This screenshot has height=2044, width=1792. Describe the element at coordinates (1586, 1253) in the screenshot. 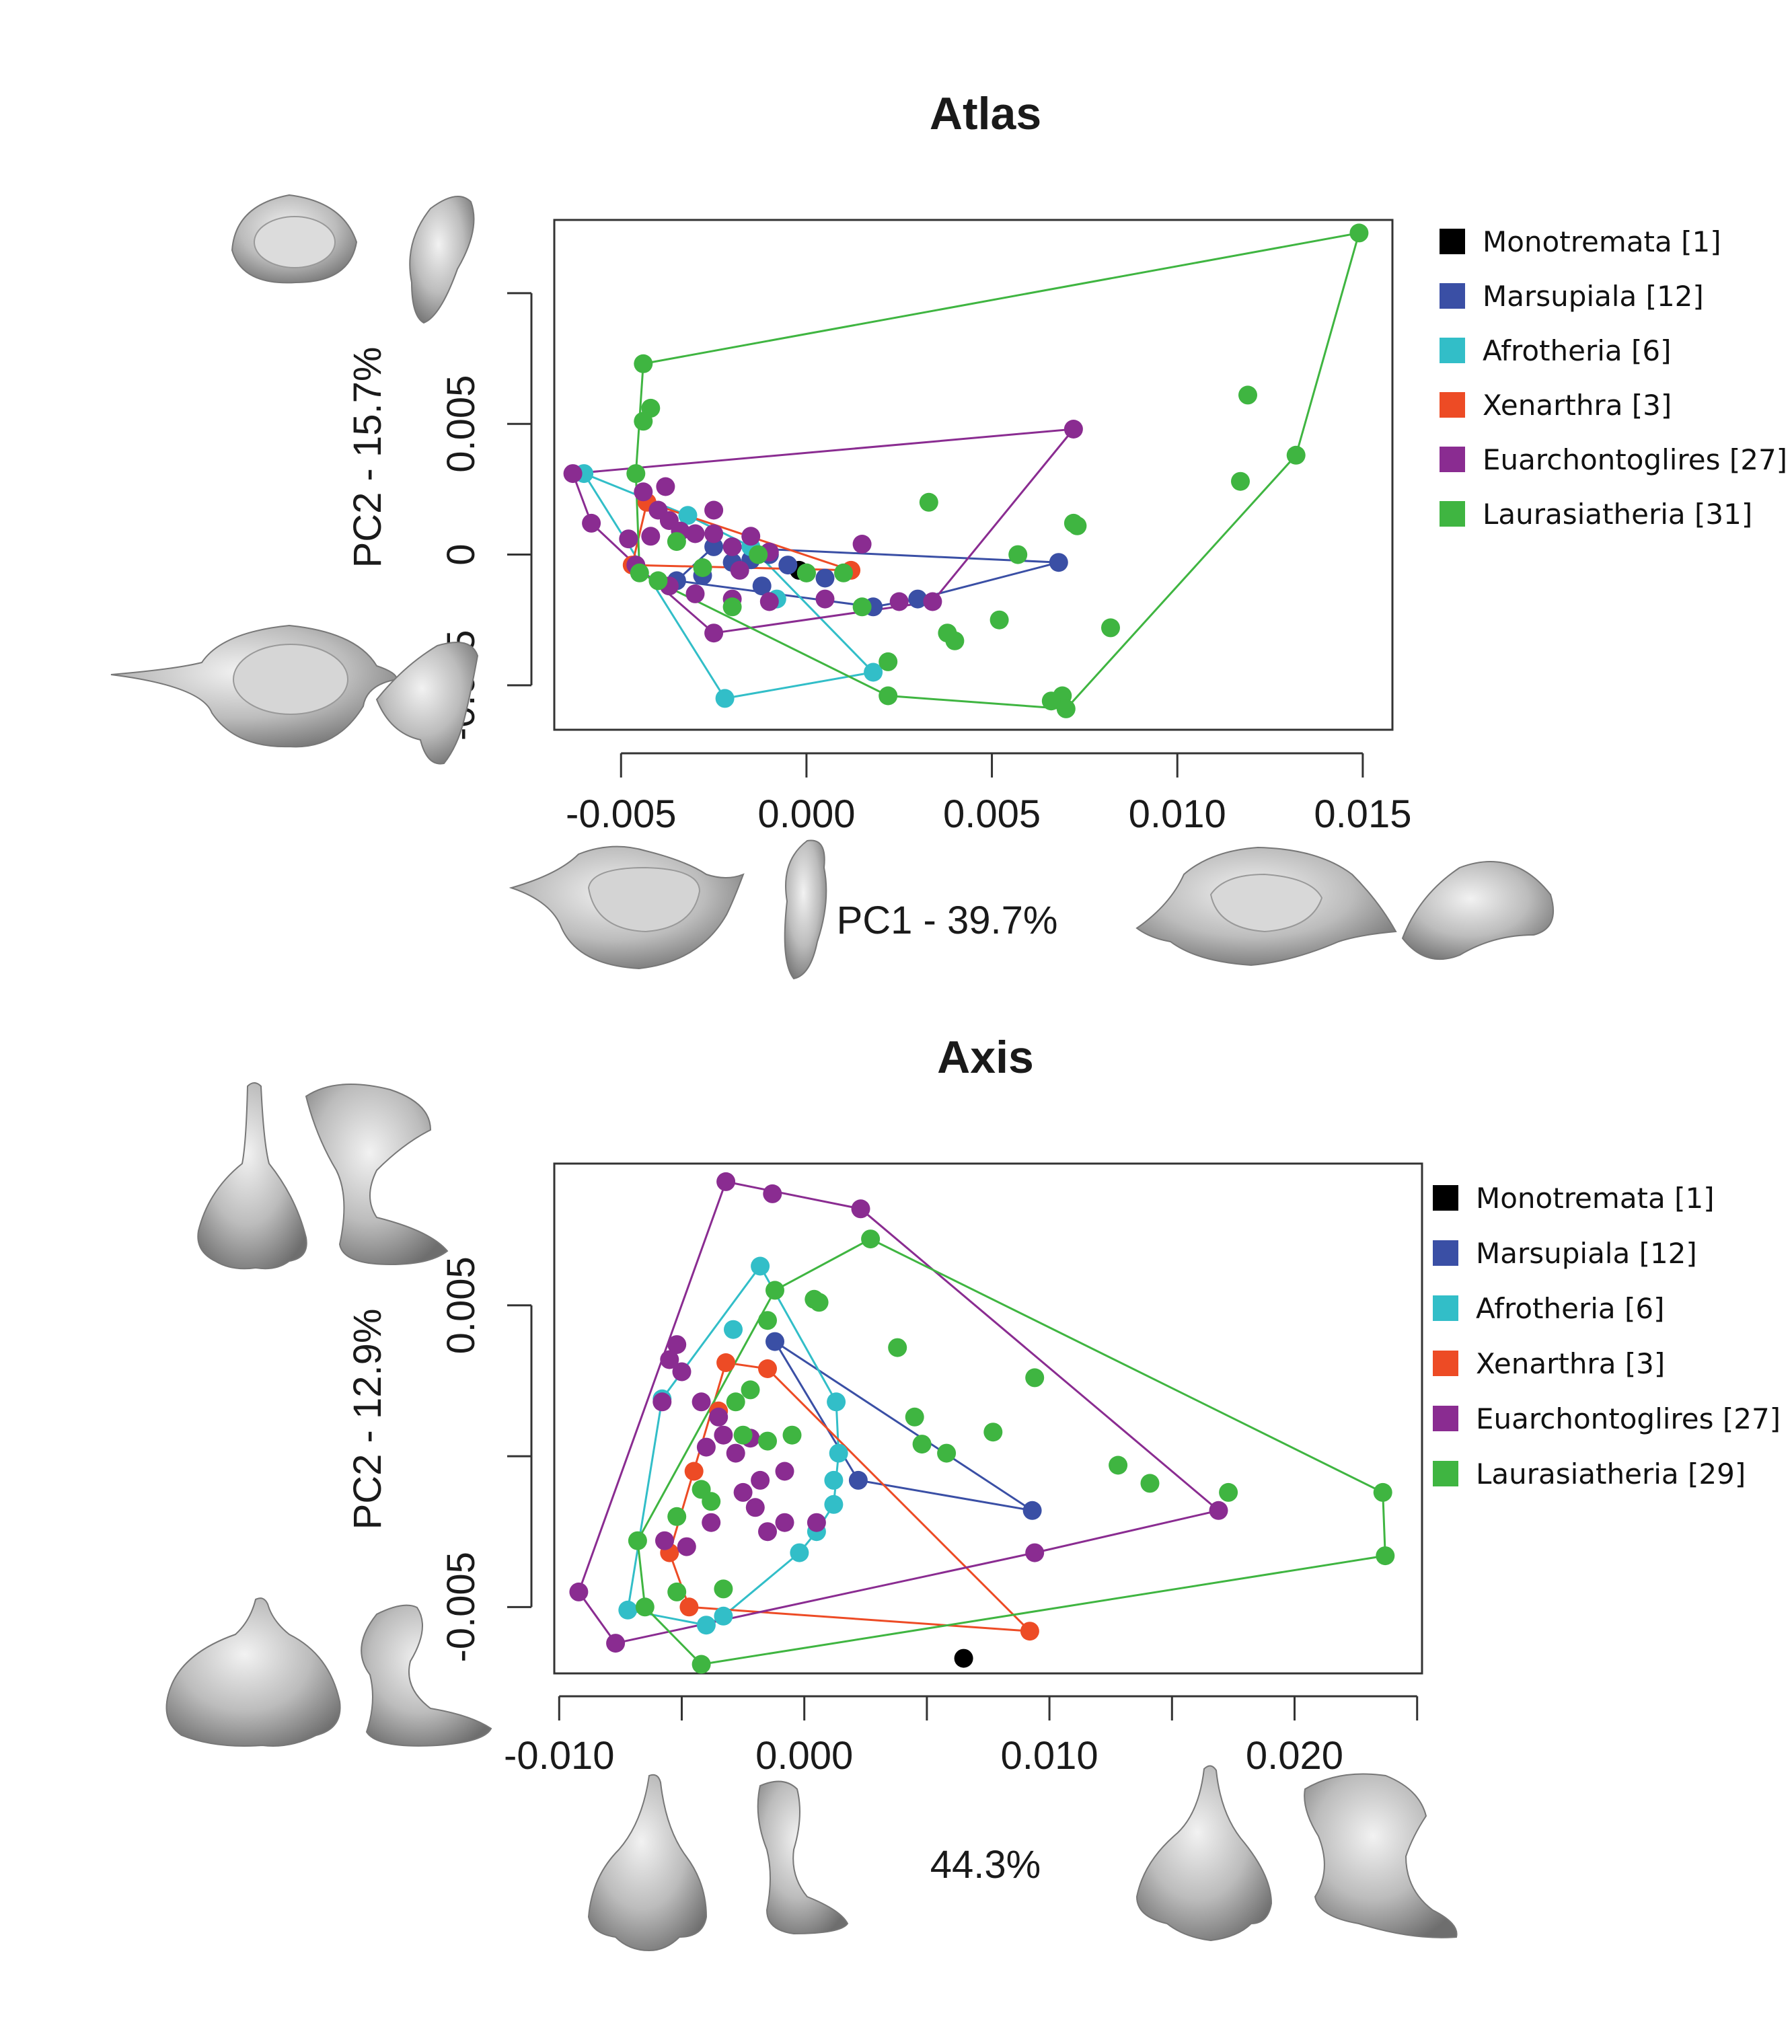

I see `axis-legend-label-1: Marsupiala [12]` at that location.